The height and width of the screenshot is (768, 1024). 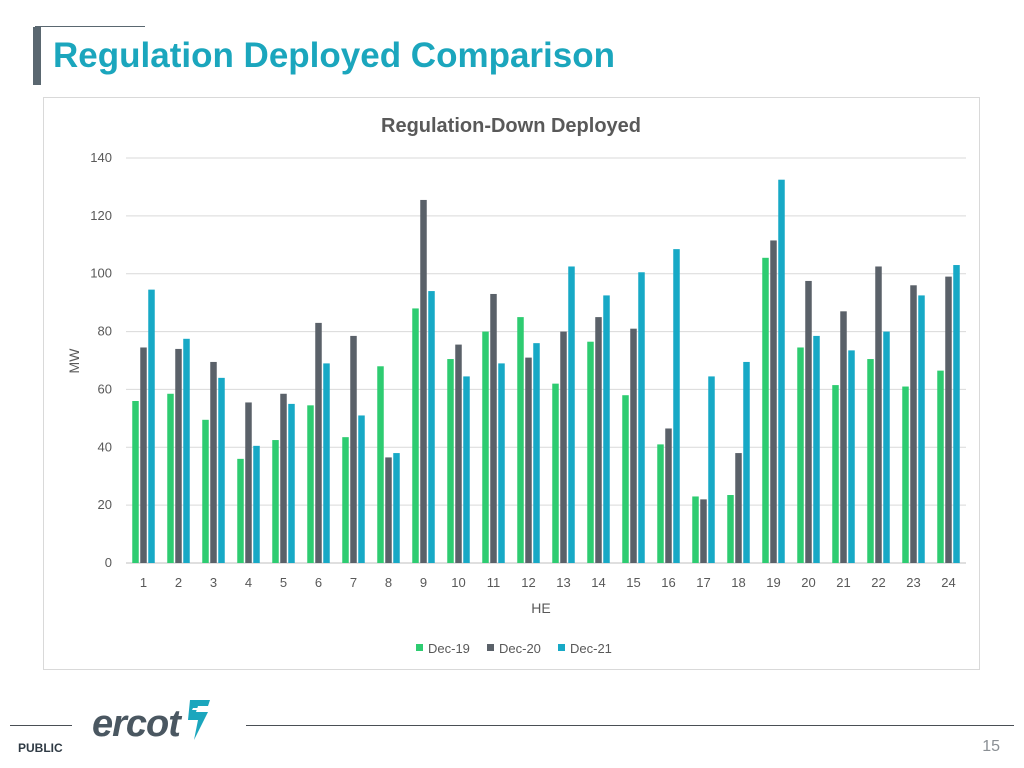 I want to click on bar-dec-21-he4, so click(x=256, y=504).